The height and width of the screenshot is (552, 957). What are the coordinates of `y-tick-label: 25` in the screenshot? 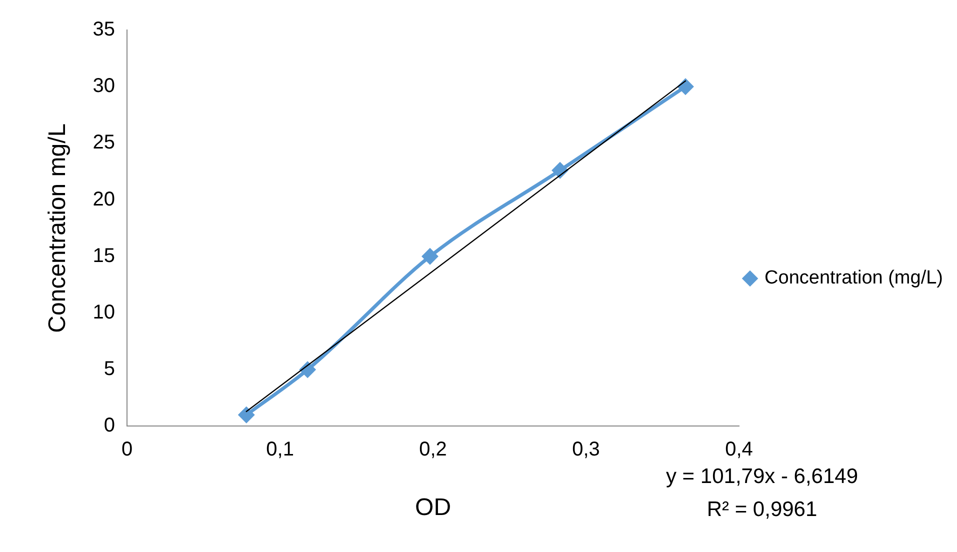 It's located at (104, 143).